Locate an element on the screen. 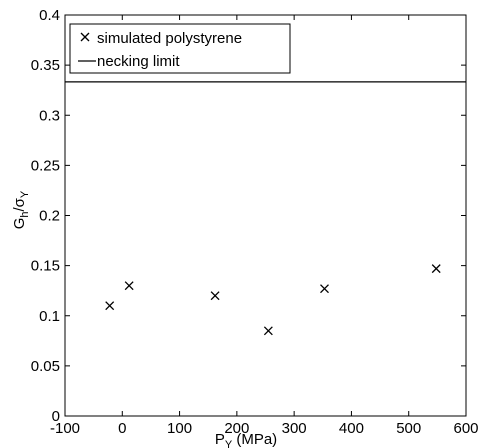  y-axis-label: Gh/σY is located at coordinates (21, 209).